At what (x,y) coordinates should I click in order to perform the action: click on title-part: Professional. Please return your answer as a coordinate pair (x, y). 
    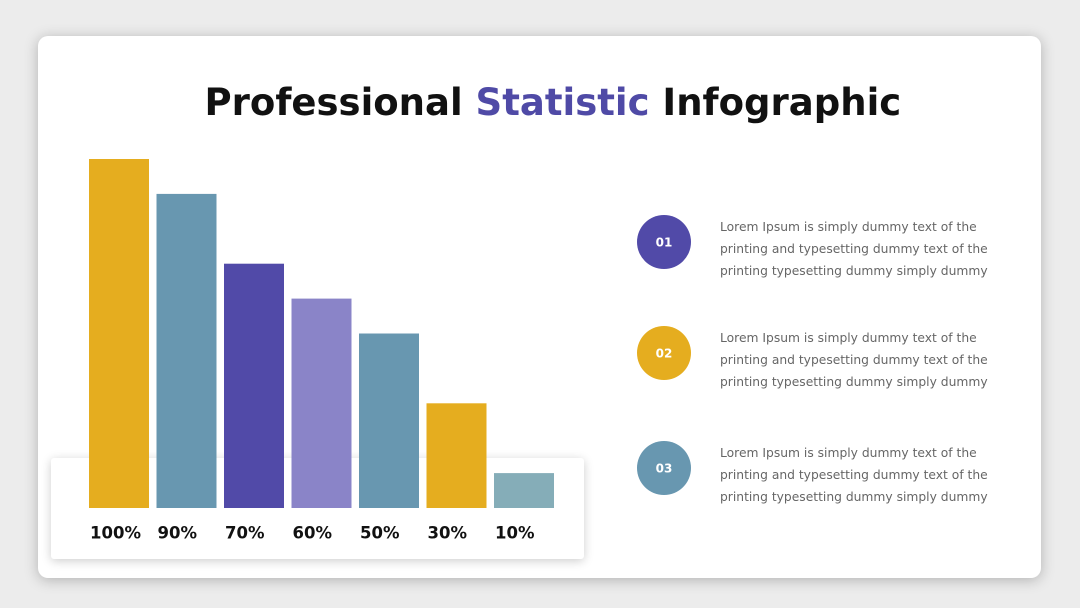
    Looking at the image, I should click on (340, 102).